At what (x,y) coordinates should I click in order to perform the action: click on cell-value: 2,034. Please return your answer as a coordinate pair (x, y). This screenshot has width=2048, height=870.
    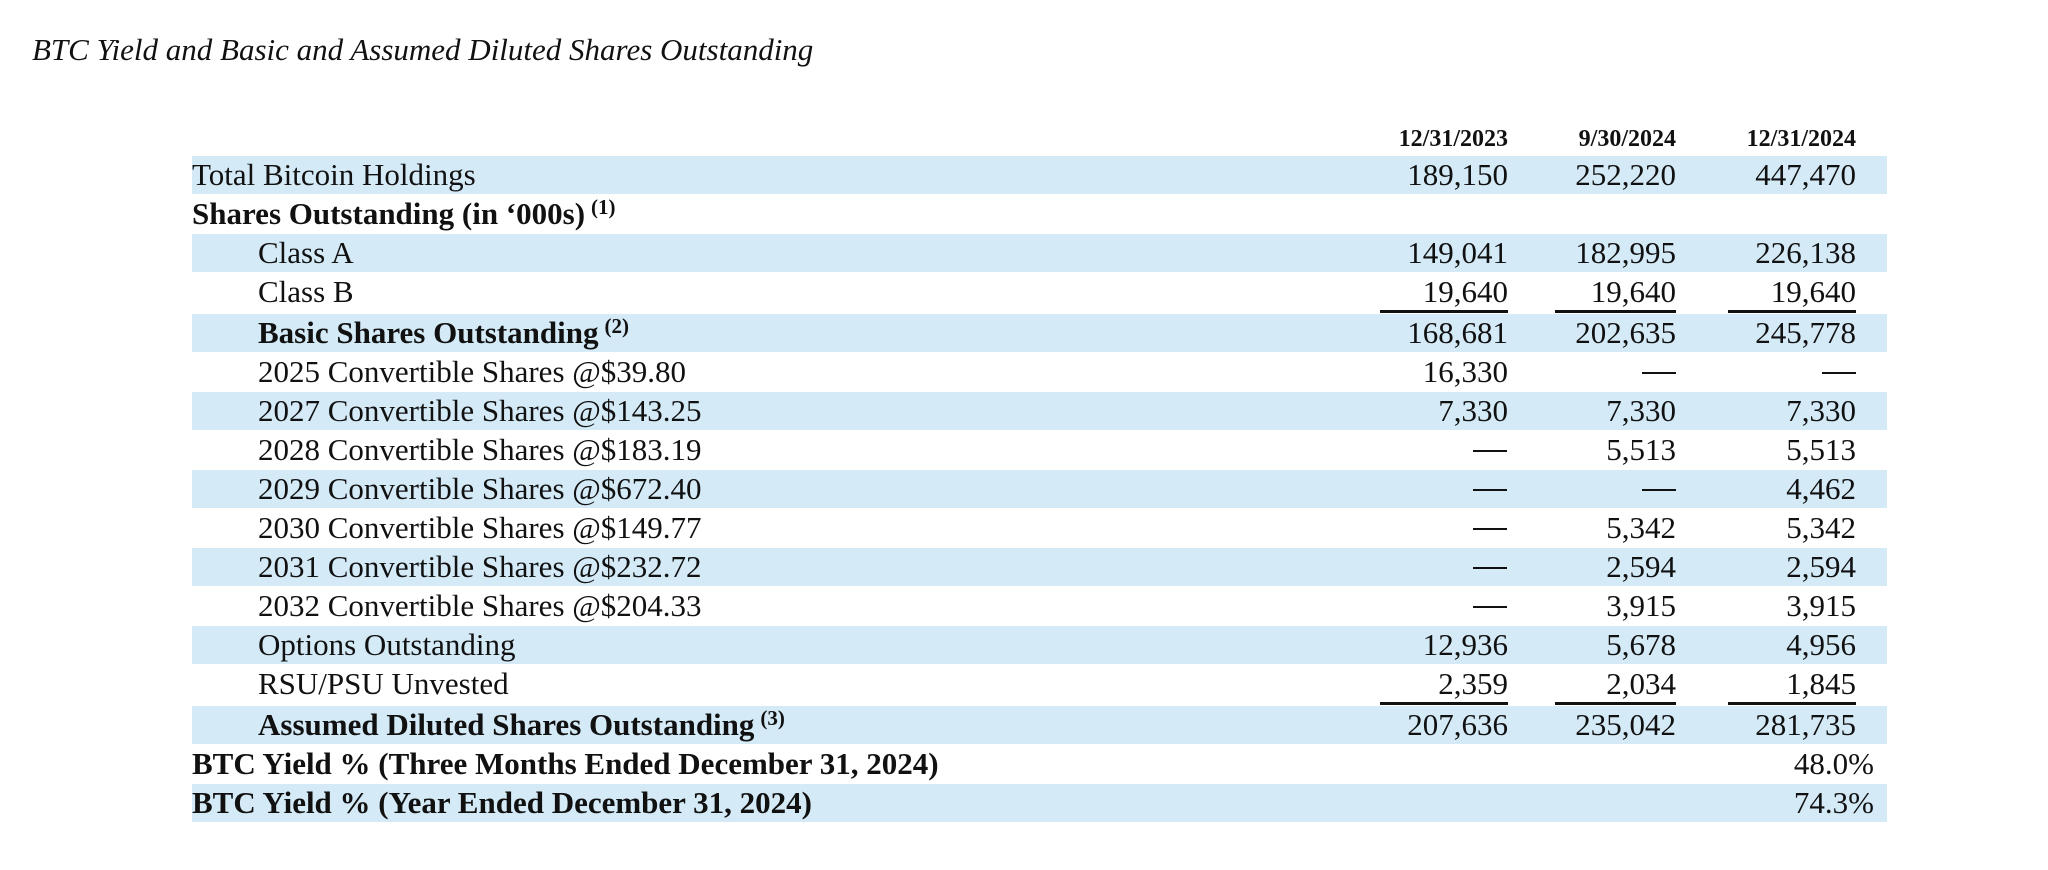
    Looking at the image, I should click on (1641, 683).